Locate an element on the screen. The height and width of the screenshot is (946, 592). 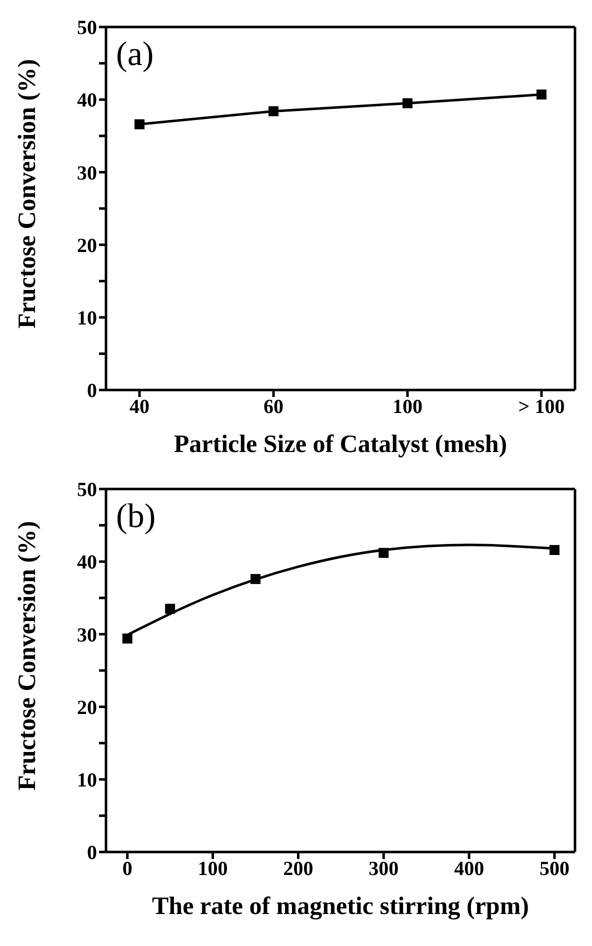
x-tick-label: 300 is located at coordinates (383, 869).